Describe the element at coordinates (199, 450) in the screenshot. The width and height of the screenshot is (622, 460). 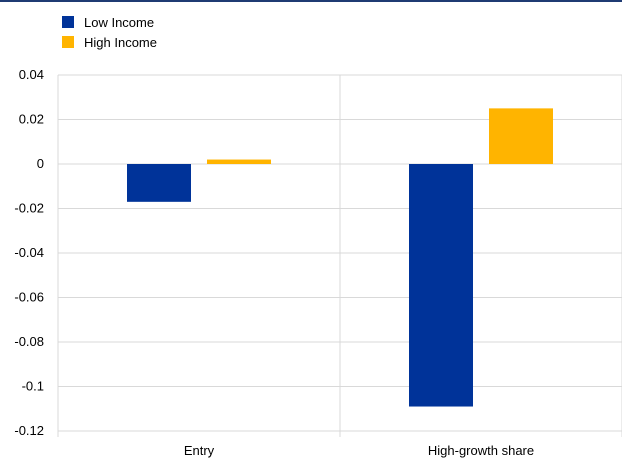
I see `x-category-label: Entry` at that location.